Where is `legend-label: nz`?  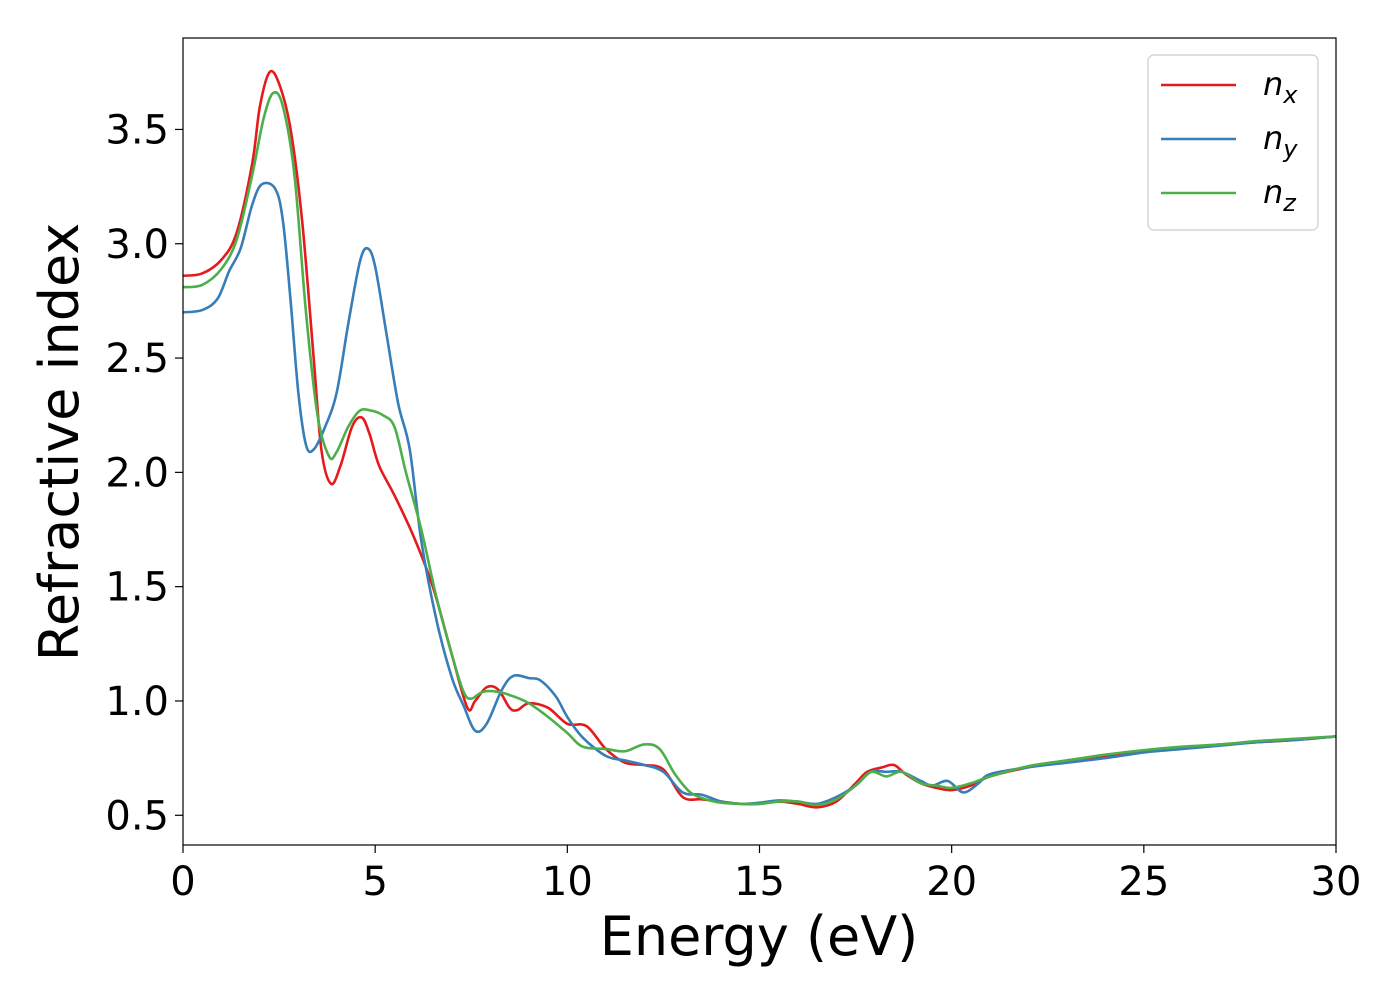 legend-label: nz is located at coordinates (1280, 195).